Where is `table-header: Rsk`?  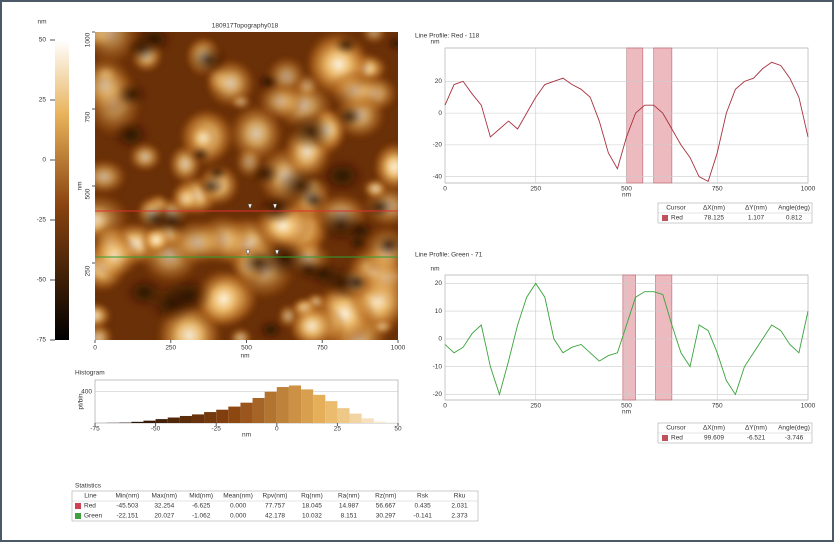
table-header: Rsk is located at coordinates (423, 496).